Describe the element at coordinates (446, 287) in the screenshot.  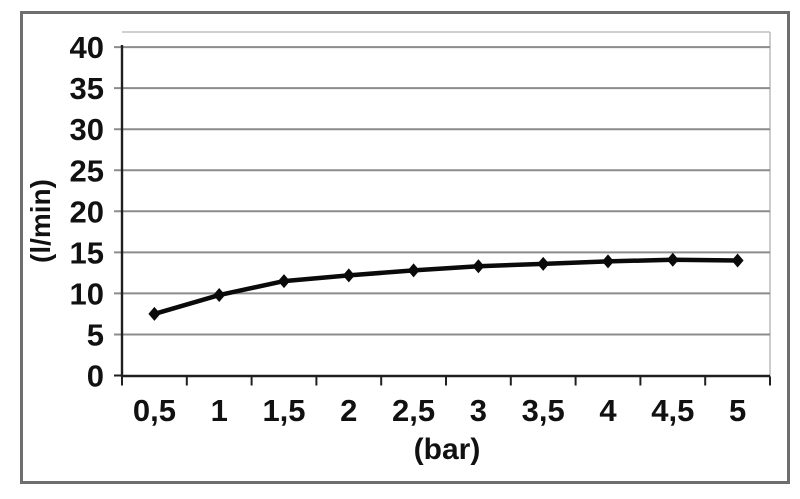
I see `flow-series-line` at that location.